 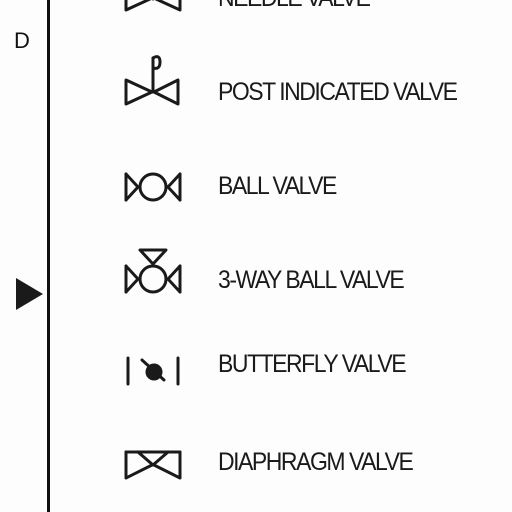 What do you see at coordinates (48, 256) in the screenshot?
I see `sheet-border-line` at bounding box center [48, 256].